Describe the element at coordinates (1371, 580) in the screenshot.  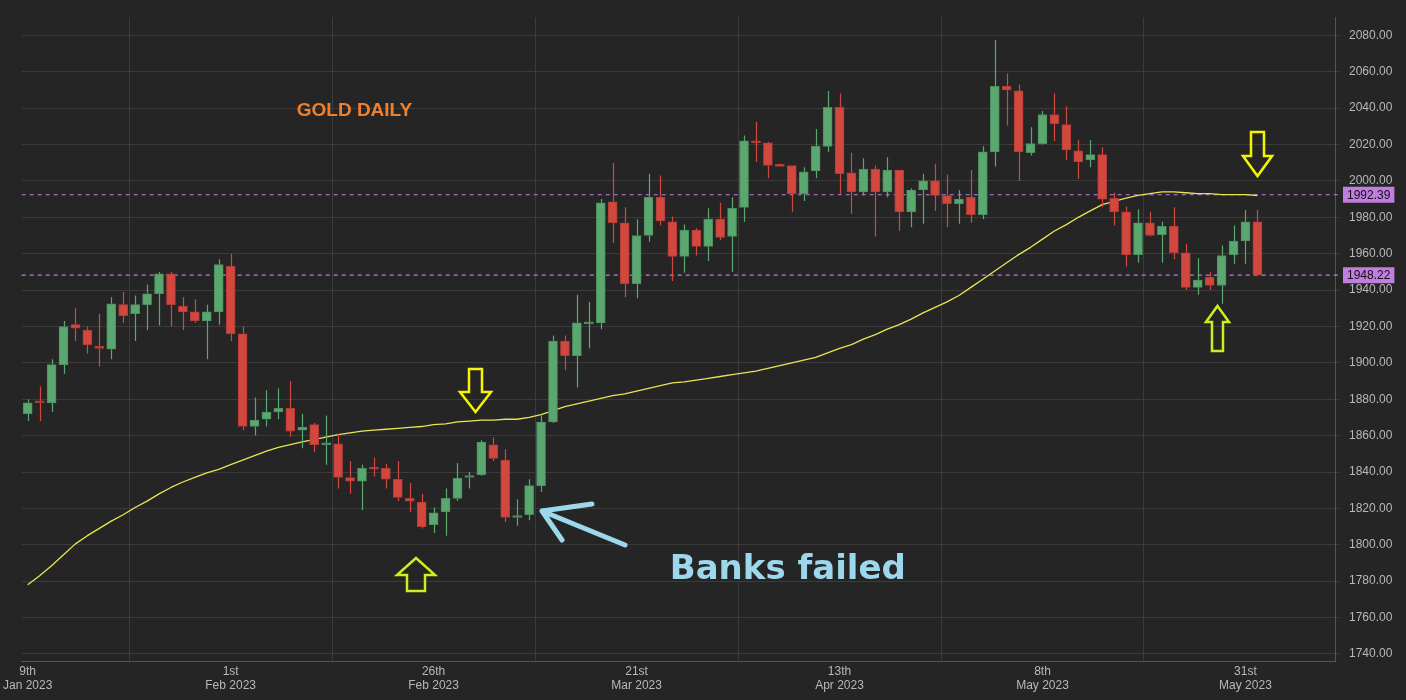
I see `y-tick-label: 1780.00` at that location.